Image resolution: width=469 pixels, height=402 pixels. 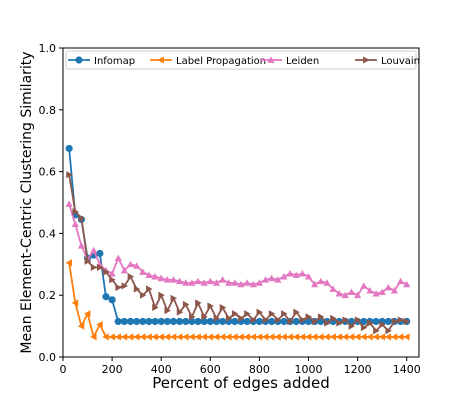 What do you see at coordinates (48, 295) in the screenshot?
I see `y-tick-label: 0.2` at bounding box center [48, 295].